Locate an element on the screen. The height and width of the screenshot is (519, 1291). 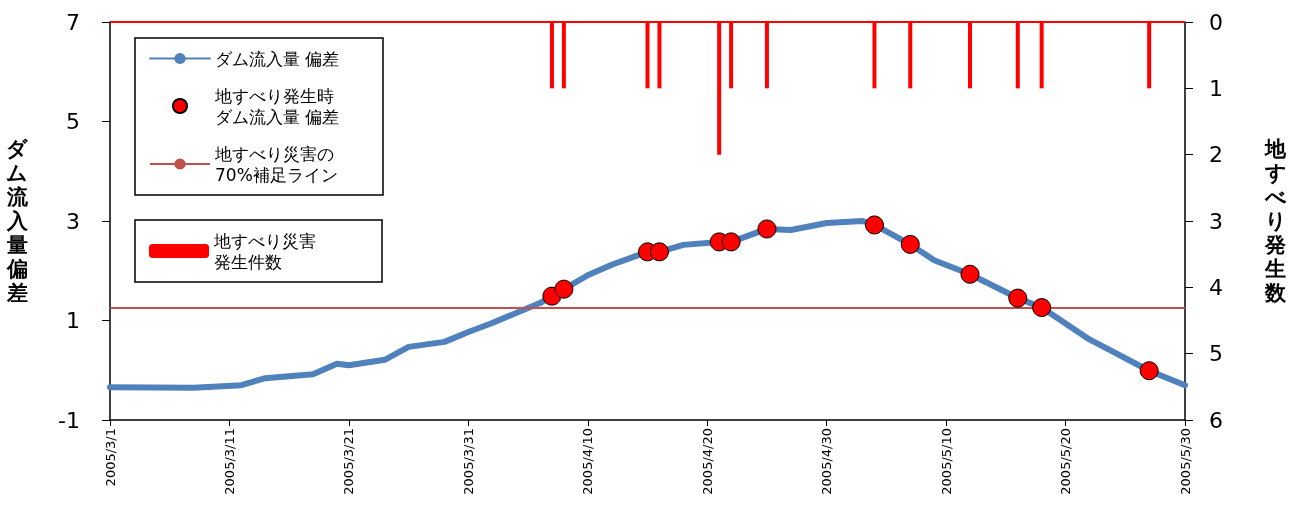
y2-axis-title: 地すべり発生数 is located at coordinates (1275, 221).